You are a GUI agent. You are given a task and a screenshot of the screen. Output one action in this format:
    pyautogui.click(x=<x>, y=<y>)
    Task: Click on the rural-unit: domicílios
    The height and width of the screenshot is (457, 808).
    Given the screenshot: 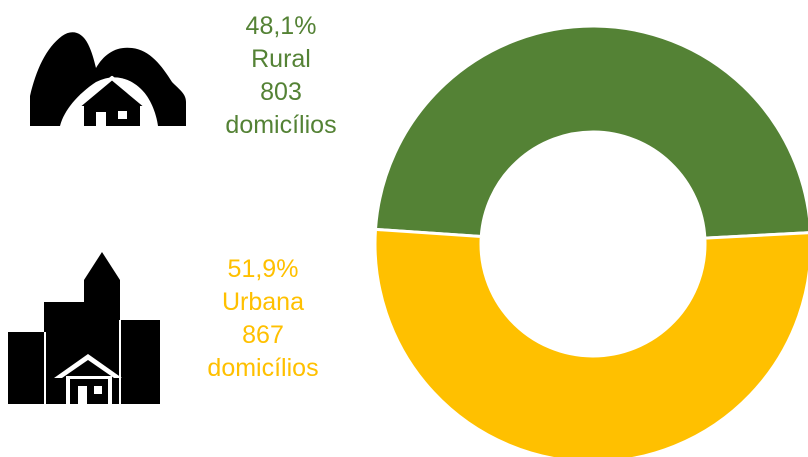 What is the action you would take?
    pyautogui.click(x=281, y=125)
    